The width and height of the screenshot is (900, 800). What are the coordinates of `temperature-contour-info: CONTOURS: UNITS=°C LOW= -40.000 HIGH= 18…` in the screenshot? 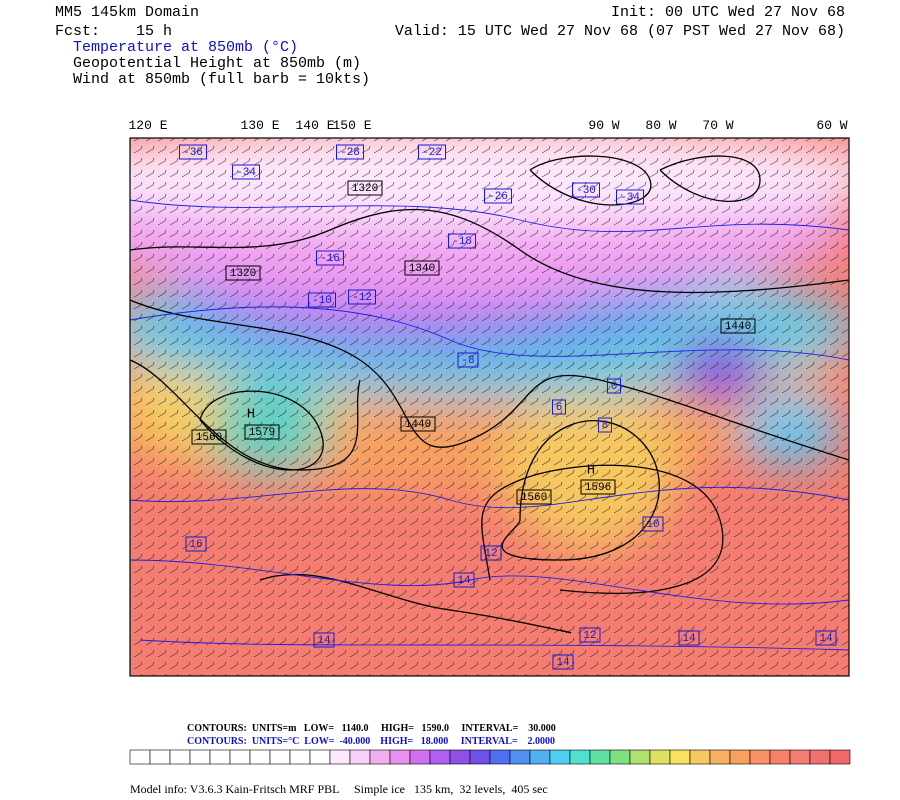 It's located at (371, 741).